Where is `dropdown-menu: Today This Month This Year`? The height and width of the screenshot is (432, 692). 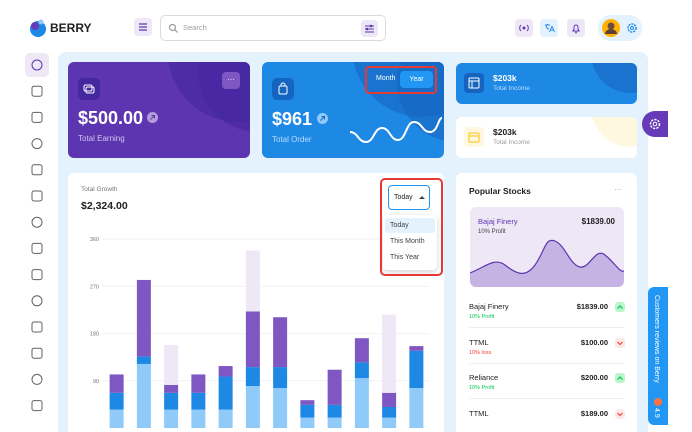
dropdown-menu: Today This Month This Year is located at coordinates (410, 242).